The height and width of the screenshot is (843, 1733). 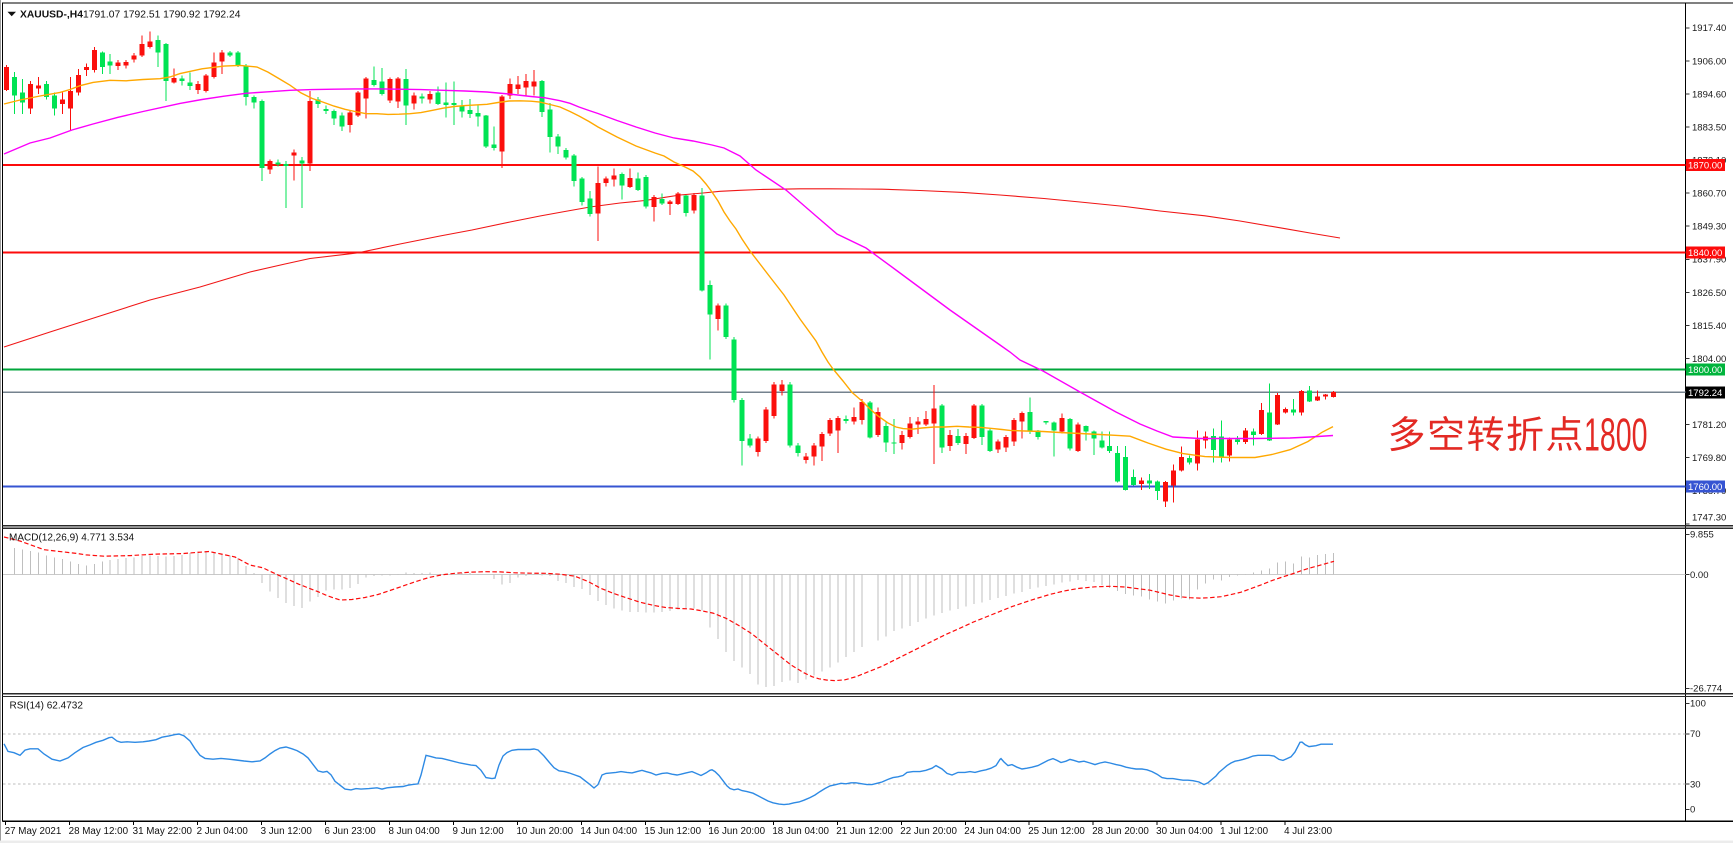 What do you see at coordinates (608, 831) in the screenshot?
I see `svg-text: 14 Jun 04:00` at bounding box center [608, 831].